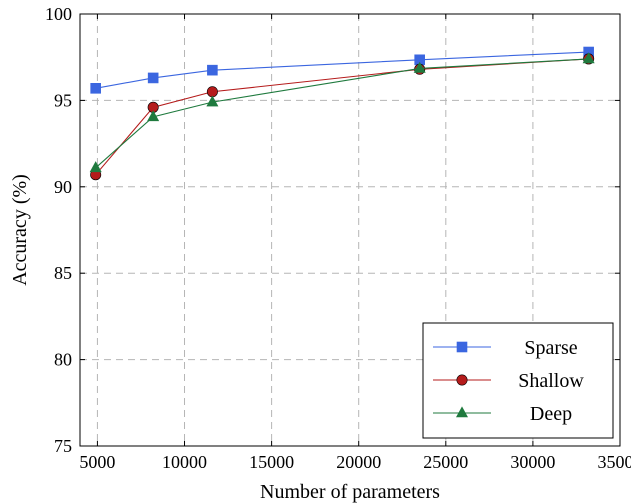 This screenshot has width=631, height=504. What do you see at coordinates (551, 414) in the screenshot?
I see `deep-legend-label: Deep` at bounding box center [551, 414].